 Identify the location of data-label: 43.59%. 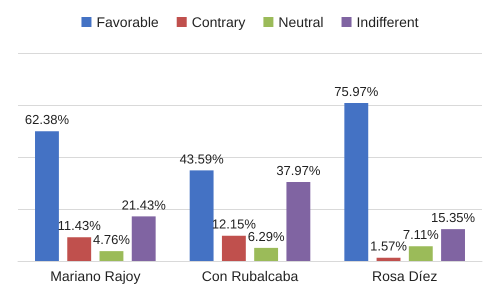
(202, 158).